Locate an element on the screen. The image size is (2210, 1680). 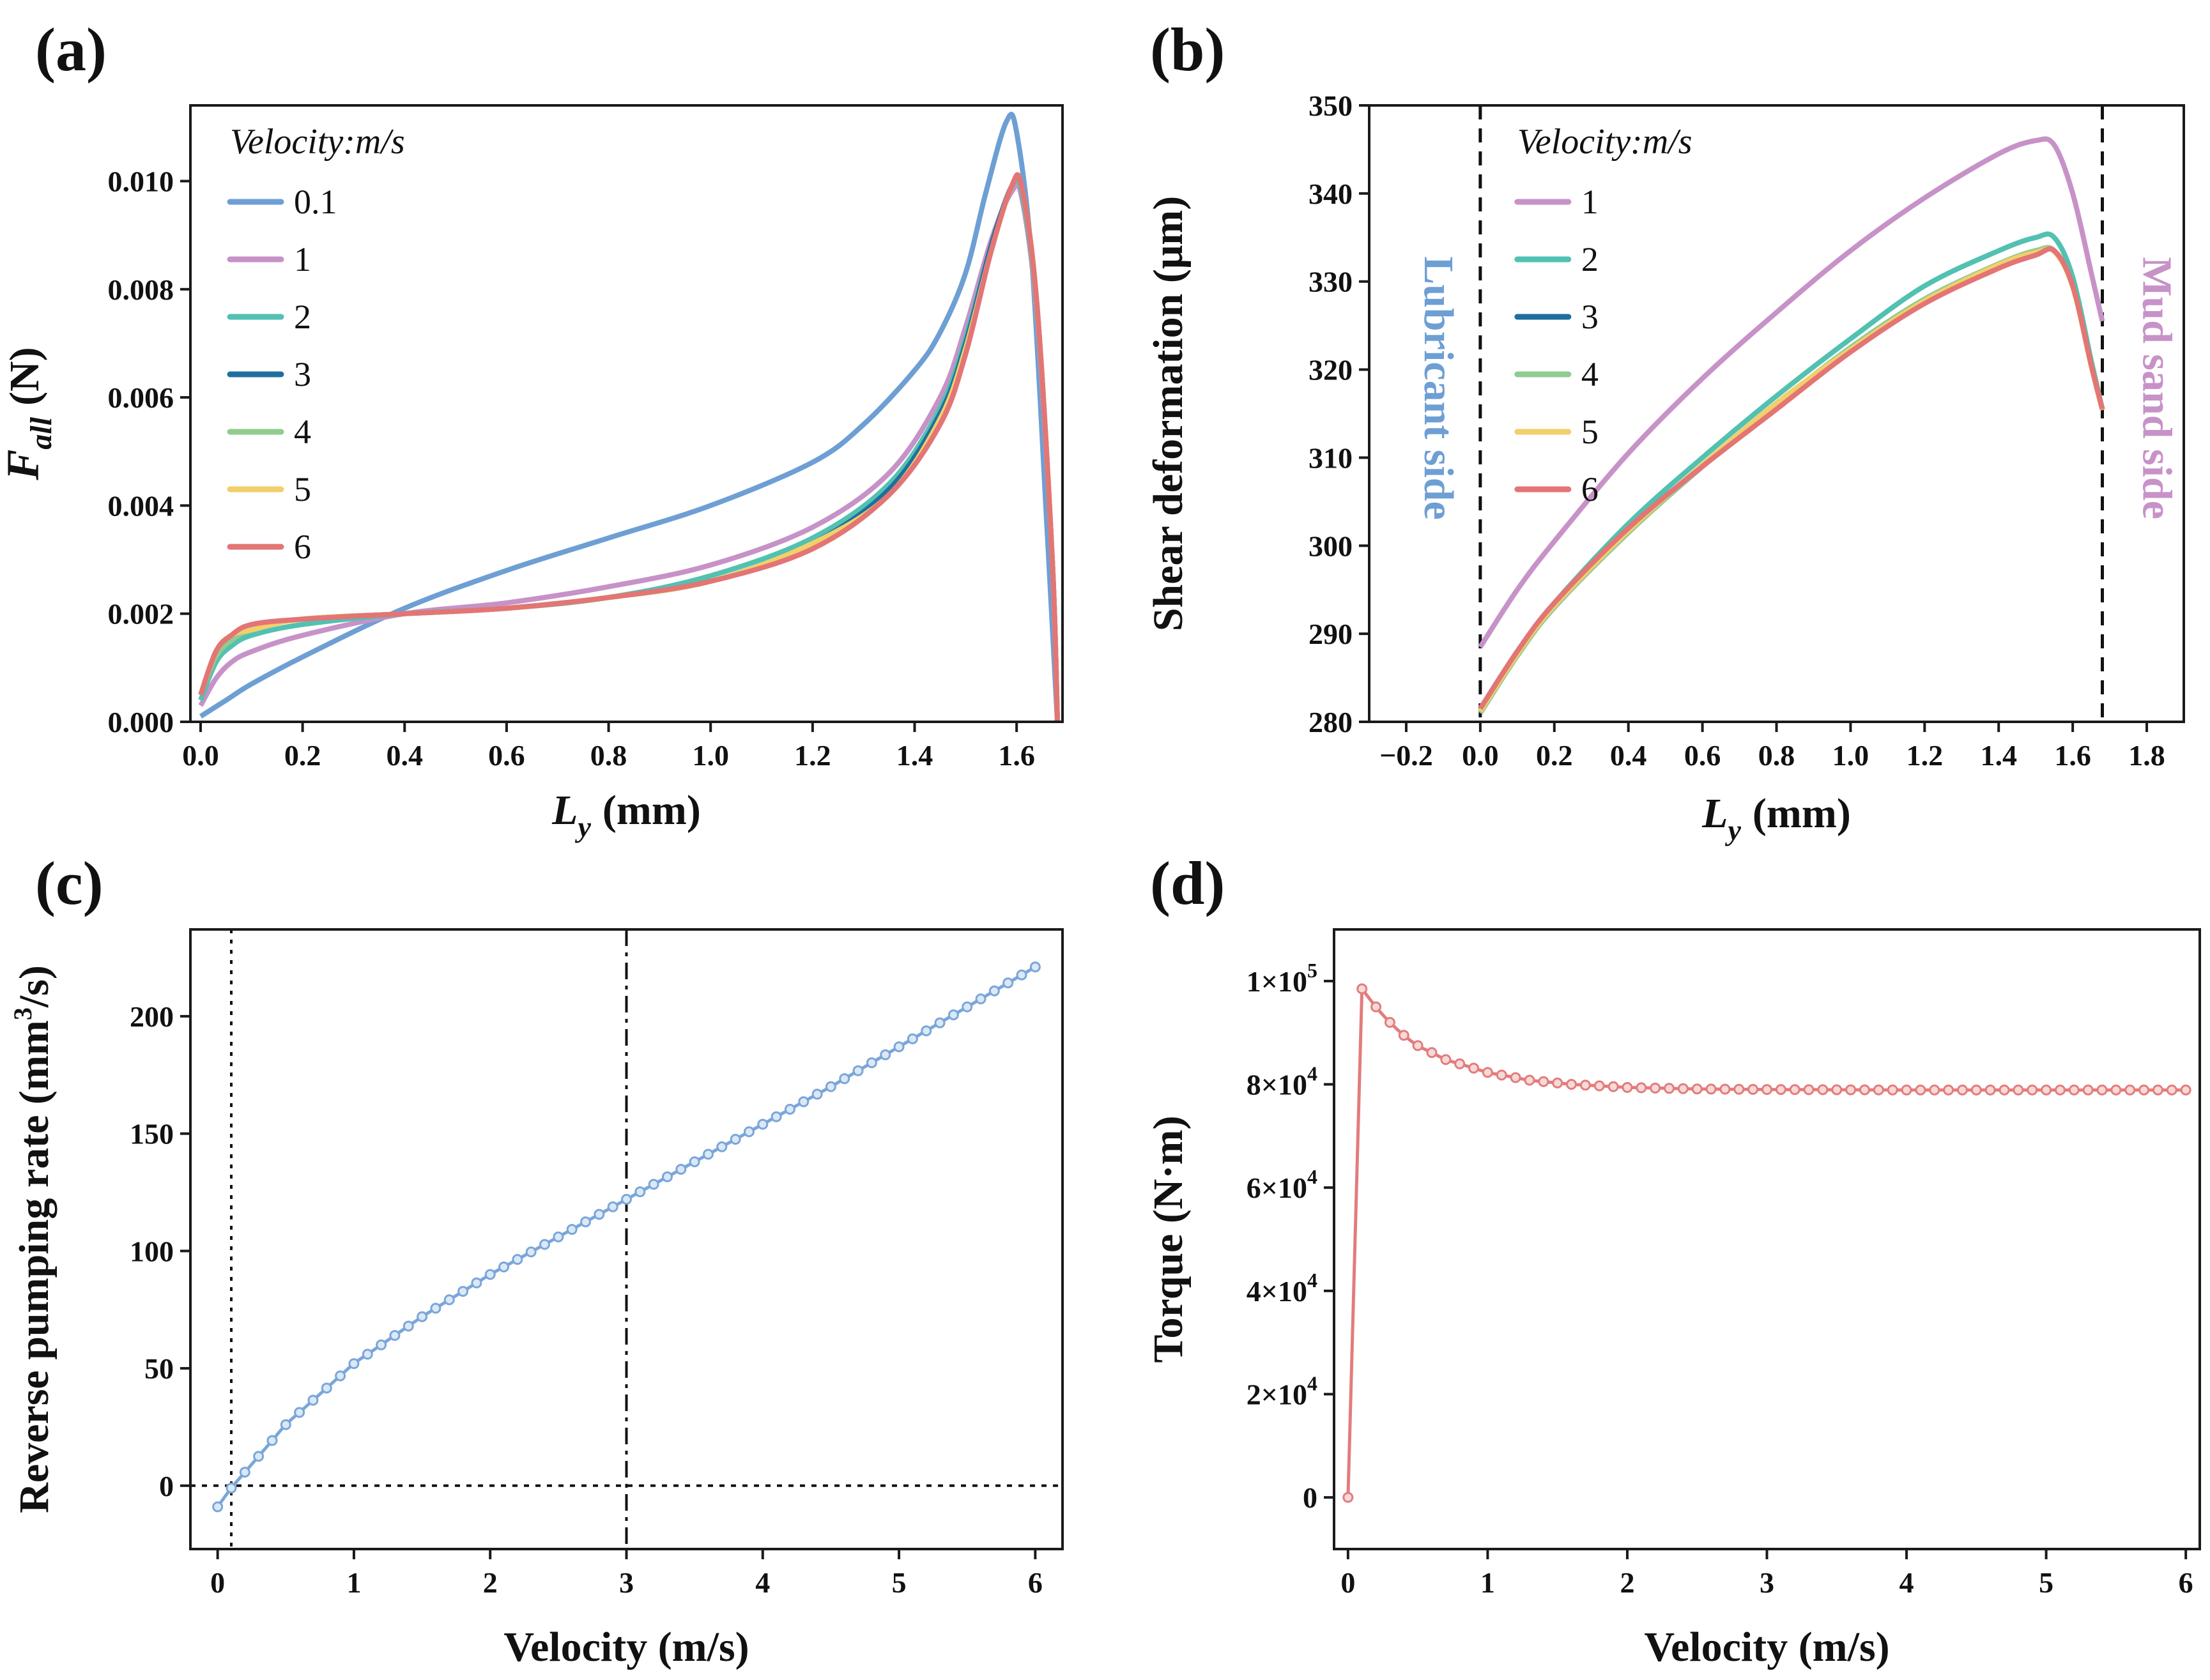
panel-label: (a) is located at coordinates (71, 49).